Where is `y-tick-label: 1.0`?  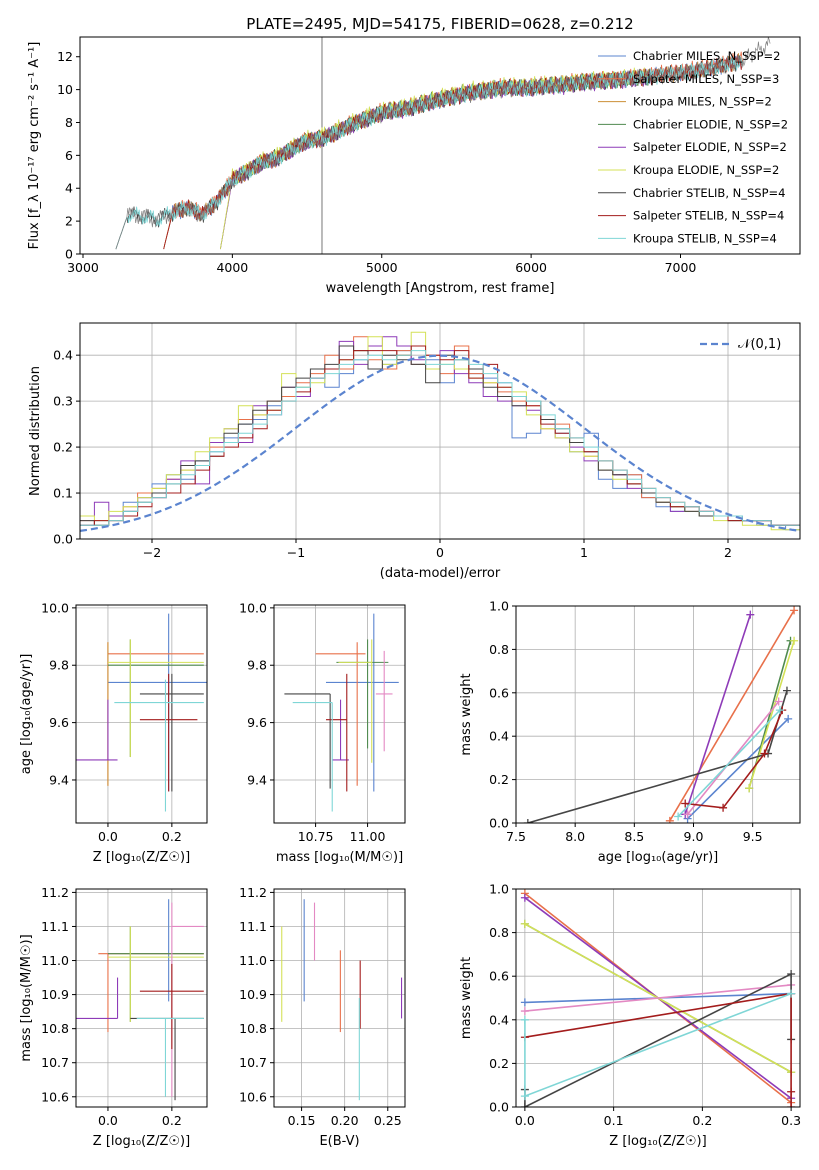
y-tick-label: 1.0 is located at coordinates (499, 889).